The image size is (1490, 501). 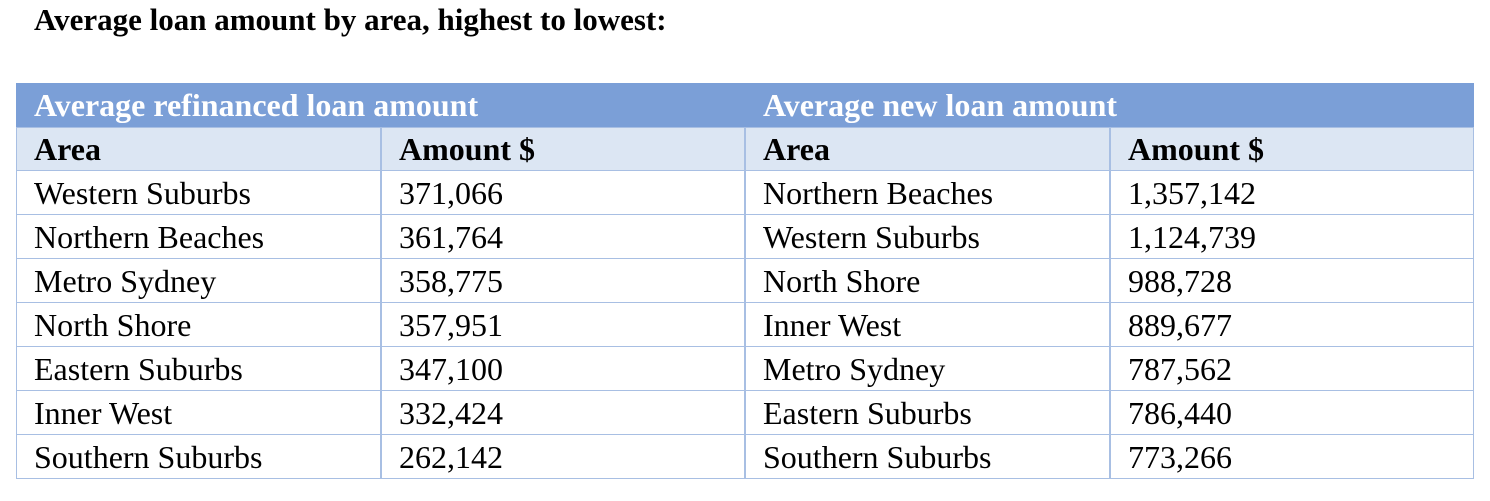 What do you see at coordinates (563, 368) in the screenshot?
I see `amount-cell: 347,100` at bounding box center [563, 368].